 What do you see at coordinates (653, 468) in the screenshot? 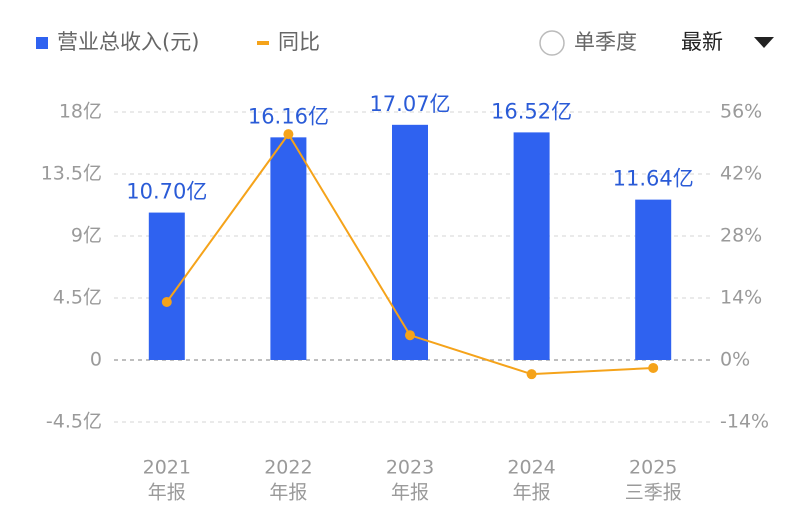
I see `x-tick-label: 2025` at bounding box center [653, 468].